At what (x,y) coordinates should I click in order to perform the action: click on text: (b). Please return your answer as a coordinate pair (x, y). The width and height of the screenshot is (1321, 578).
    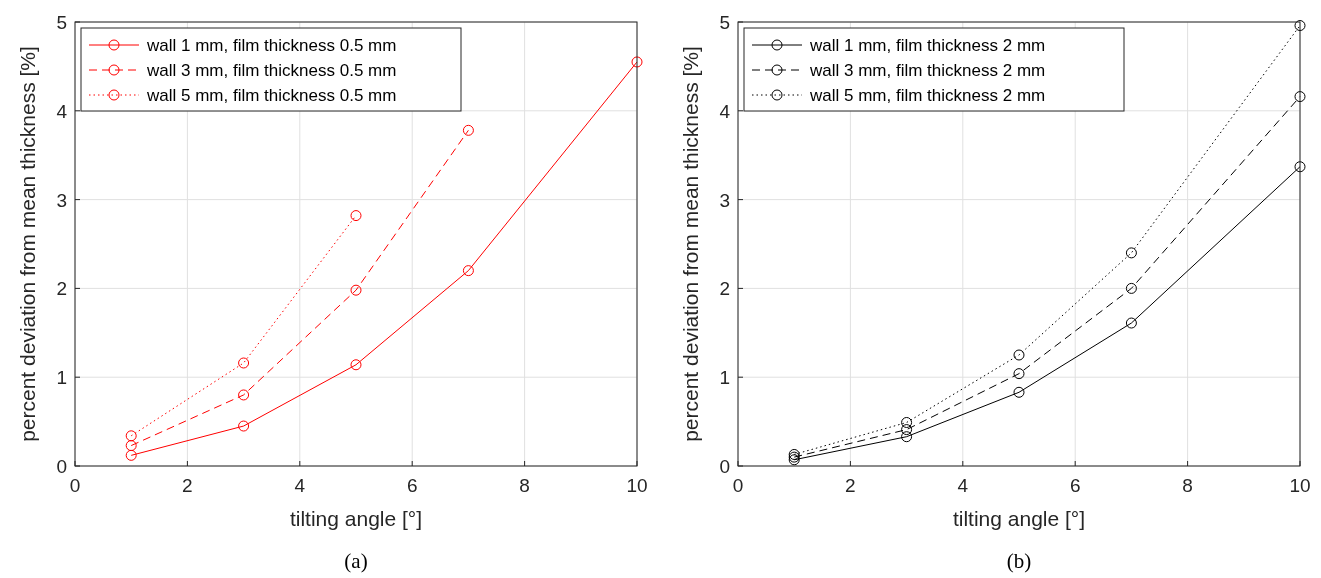
    Looking at the image, I should click on (1019, 561).